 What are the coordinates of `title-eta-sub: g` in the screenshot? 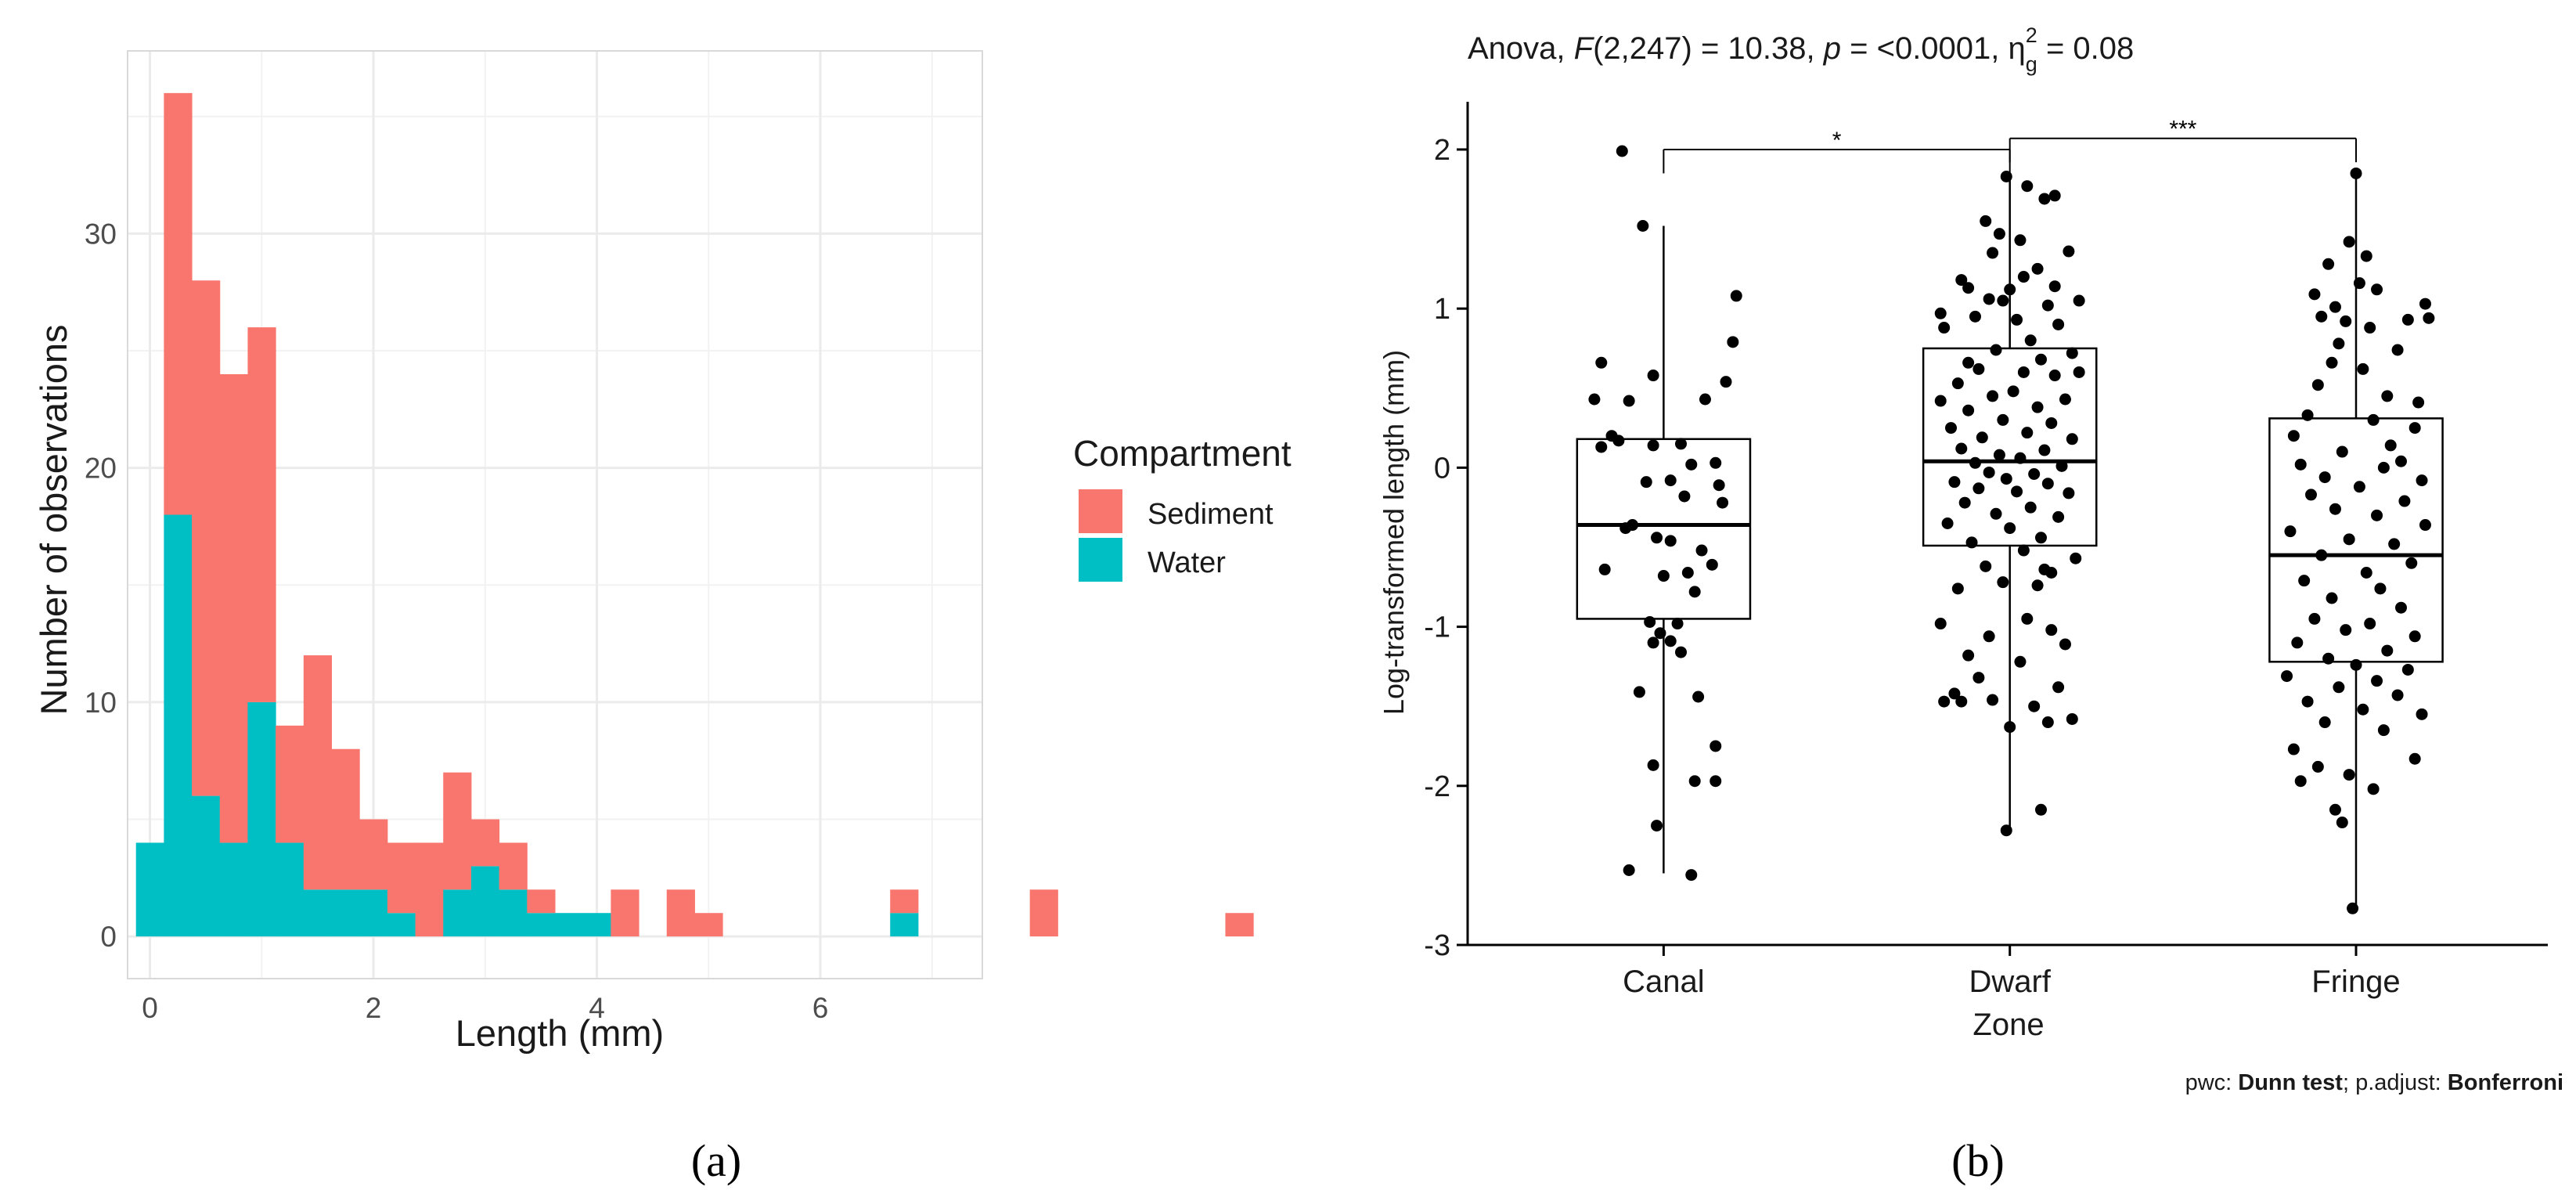 It's located at (2031, 64).